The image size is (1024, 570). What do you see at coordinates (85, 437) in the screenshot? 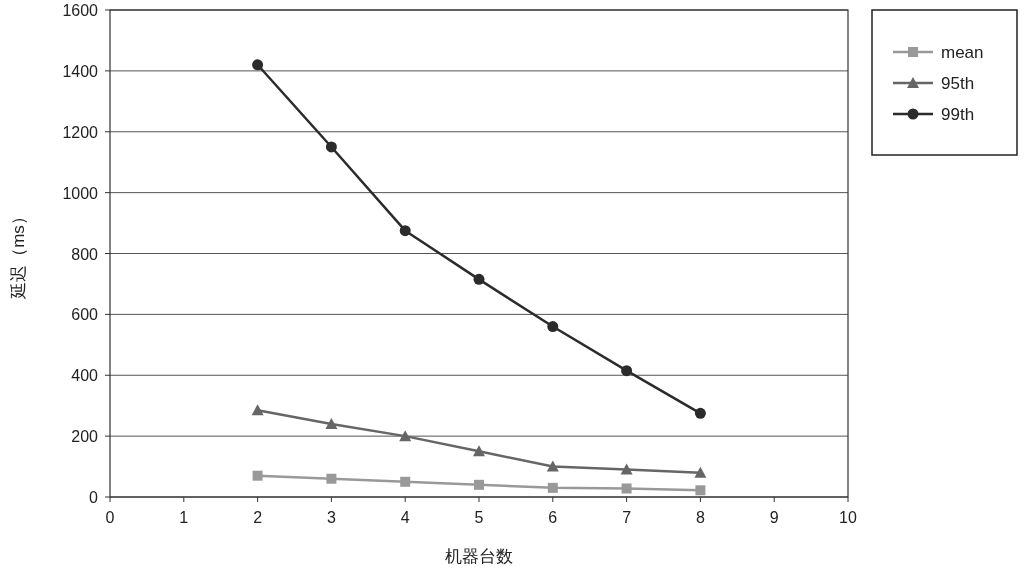
I see `y-tick-label: 200` at bounding box center [85, 437].